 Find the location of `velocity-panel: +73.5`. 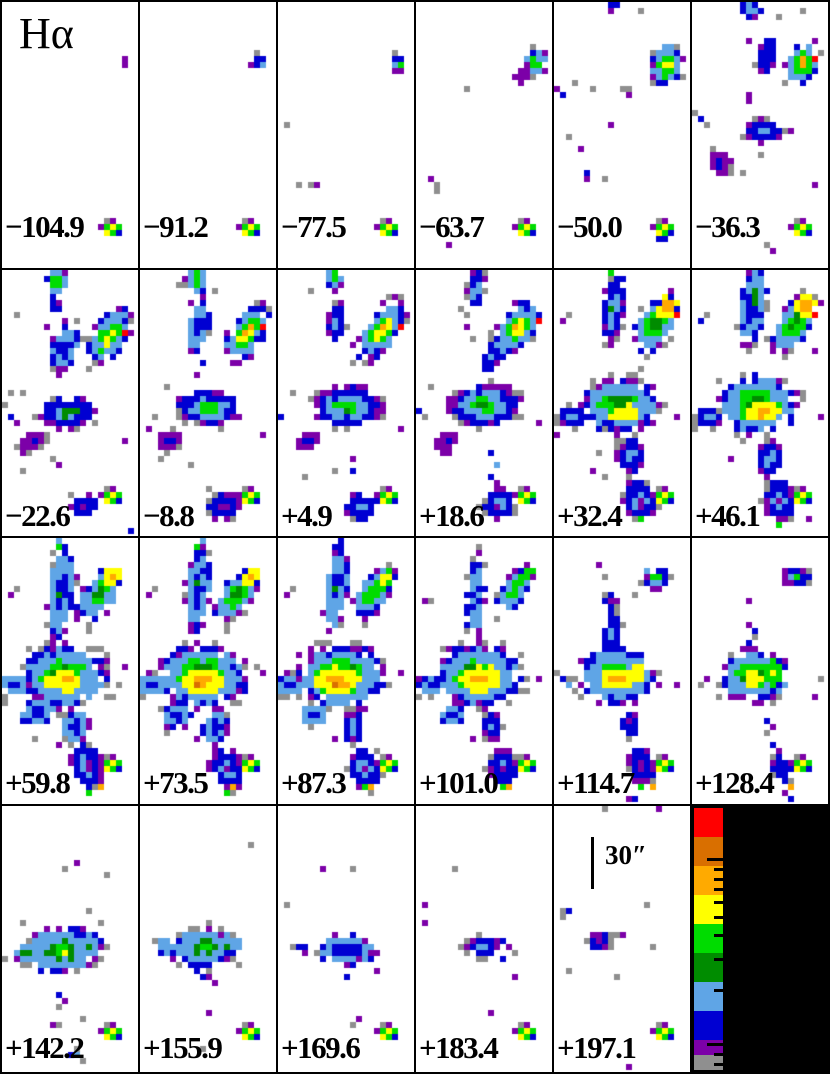

velocity-panel: +73.5 is located at coordinates (208, 671).